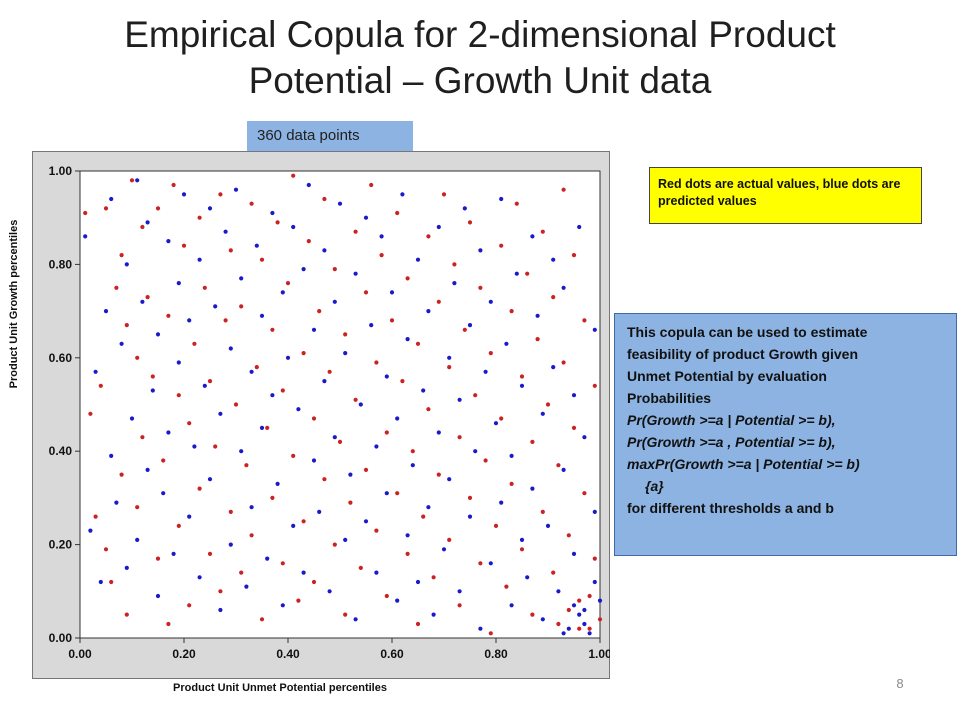 This screenshot has width=960, height=720. What do you see at coordinates (480, 80) in the screenshot?
I see `title-line-2: Potential – Growth Unit data` at bounding box center [480, 80].